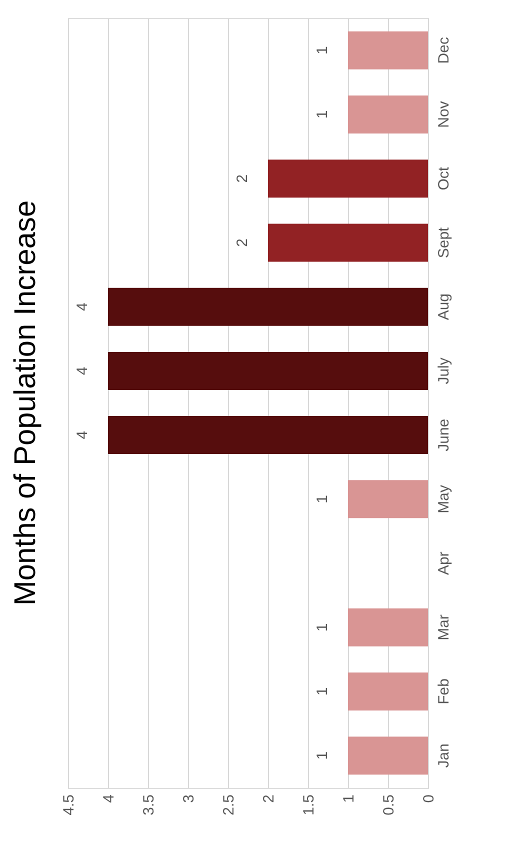 Image resolution: width=527 pixels, height=854 pixels. I want to click on y-tick-label: June, so click(444, 435).